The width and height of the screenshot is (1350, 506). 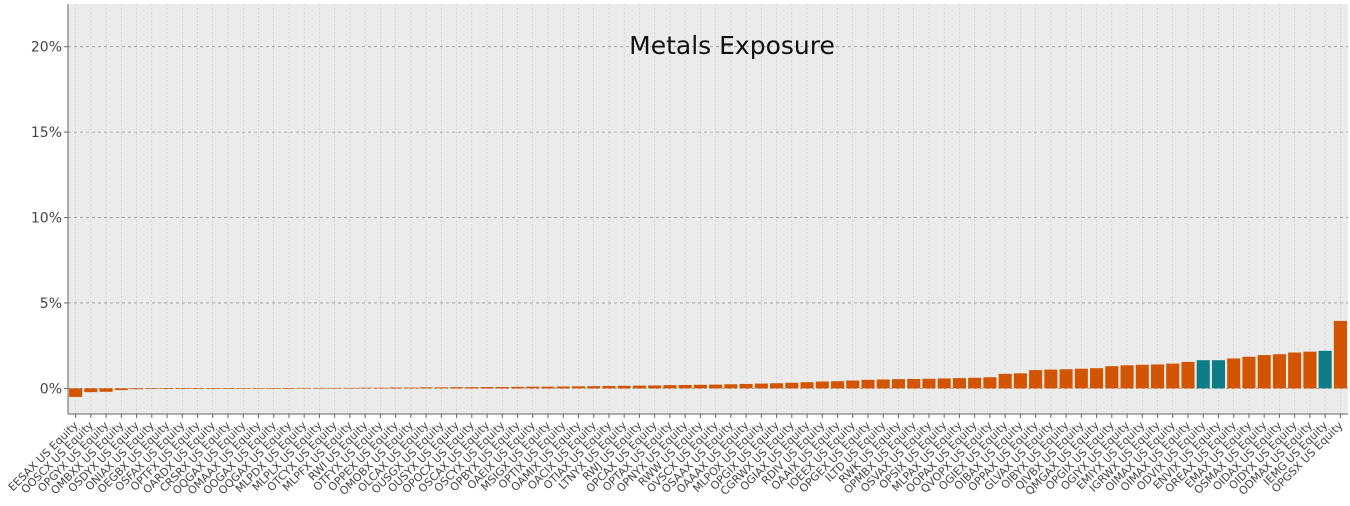 What do you see at coordinates (46, 219) in the screenshot?
I see `y-tick-label: 10%` at bounding box center [46, 219].